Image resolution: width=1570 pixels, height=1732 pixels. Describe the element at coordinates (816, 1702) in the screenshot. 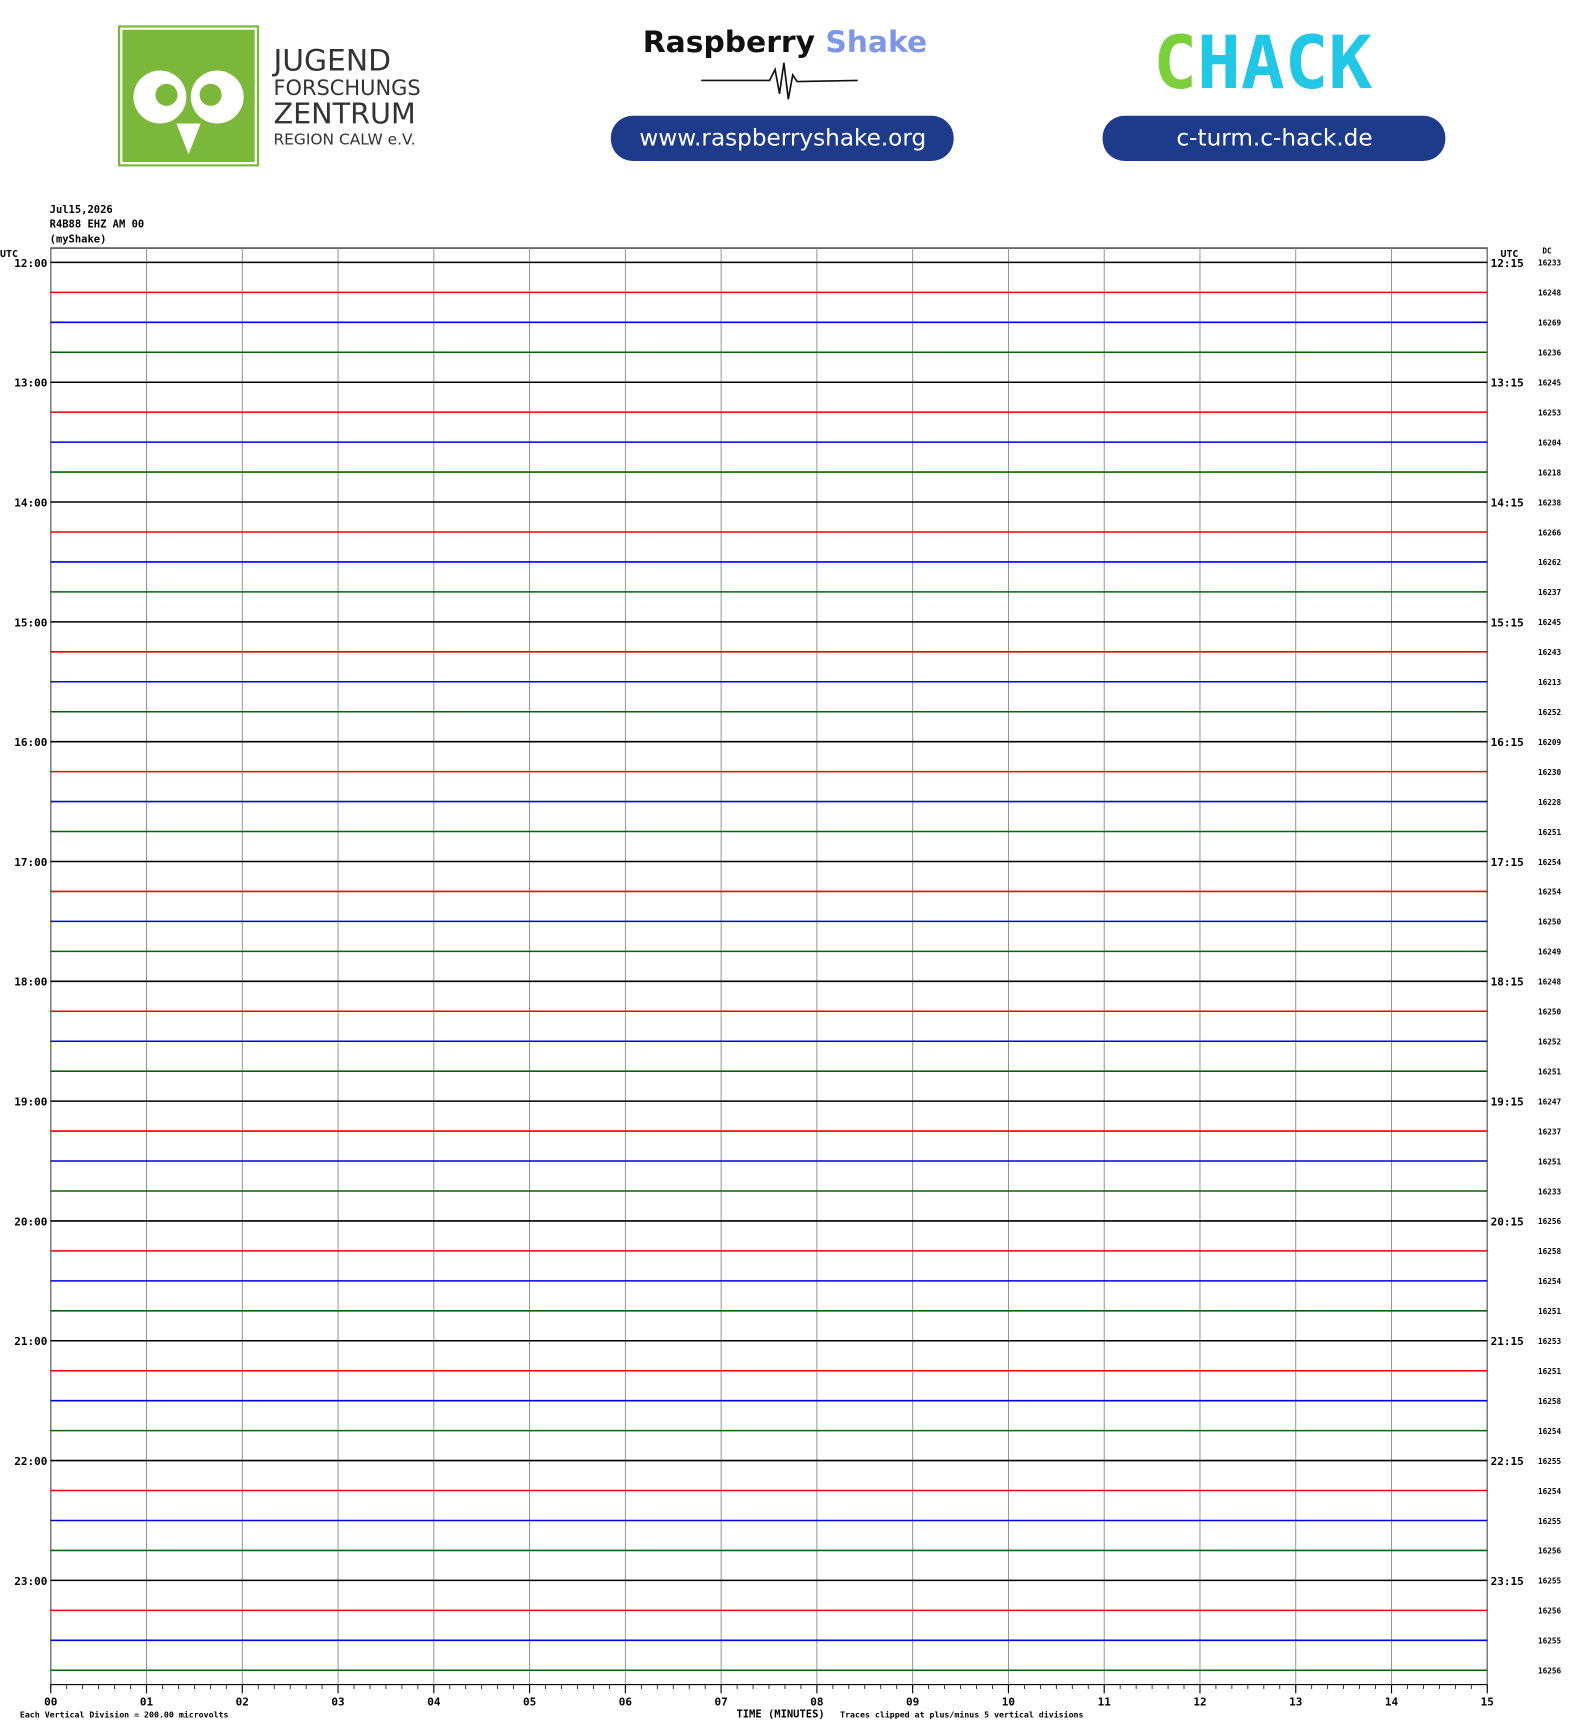

I see `x-tick-label: 08` at that location.